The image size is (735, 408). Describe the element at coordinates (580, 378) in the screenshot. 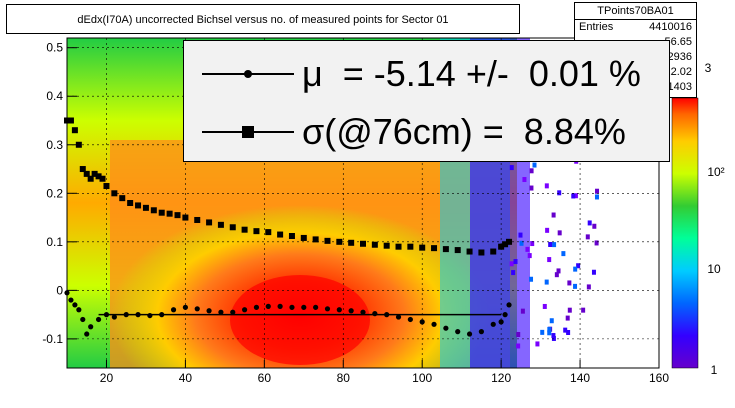

I see `x-tick-label: 140` at that location.